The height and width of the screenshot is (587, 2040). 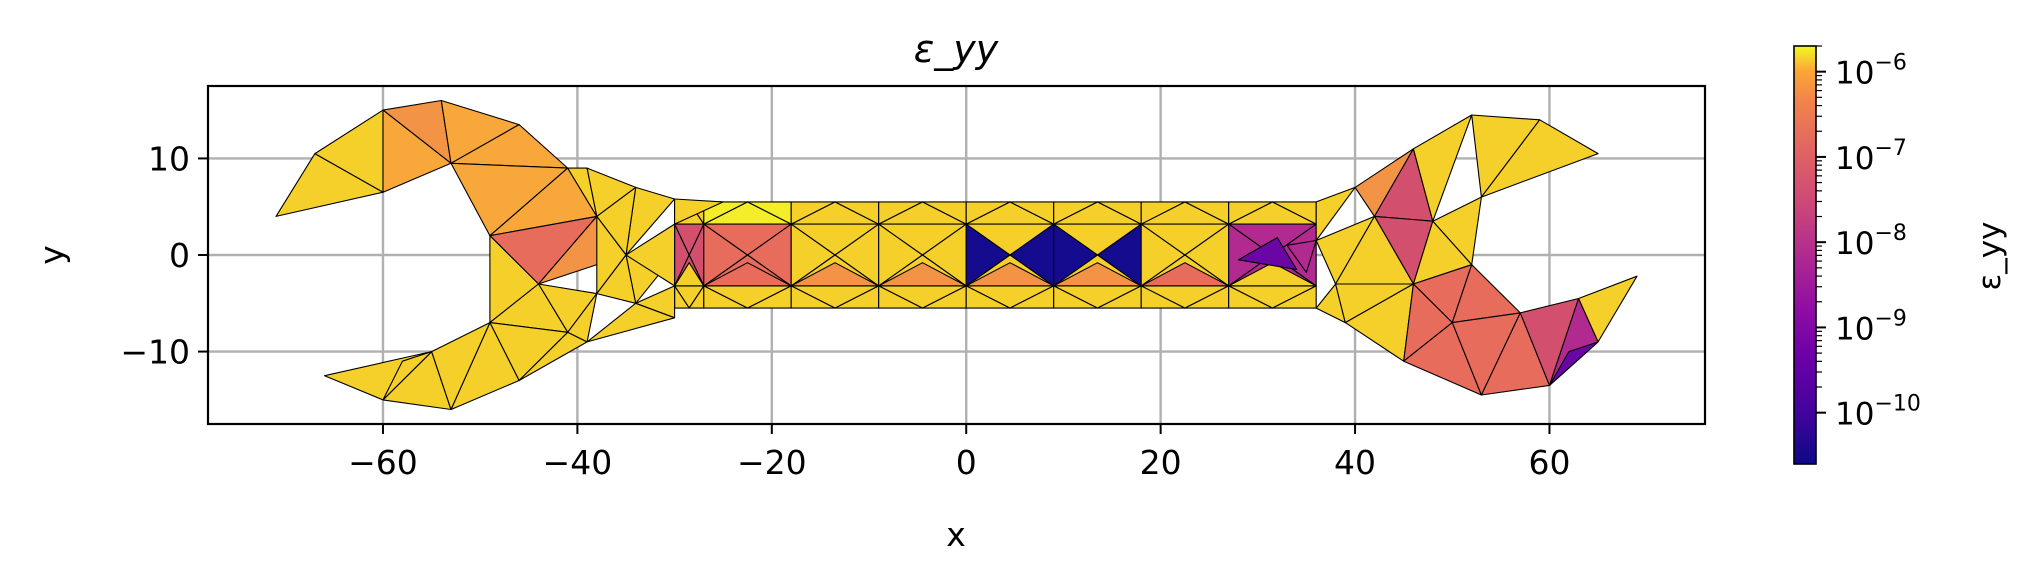 What do you see at coordinates (155, 352) in the screenshot?
I see `y-tick-label: −10` at bounding box center [155, 352].